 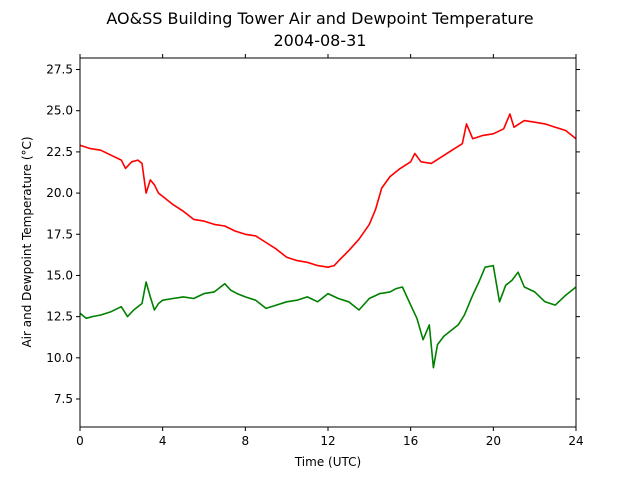 What do you see at coordinates (59, 70) in the screenshot?
I see `y-tick-label: 27.5` at bounding box center [59, 70].